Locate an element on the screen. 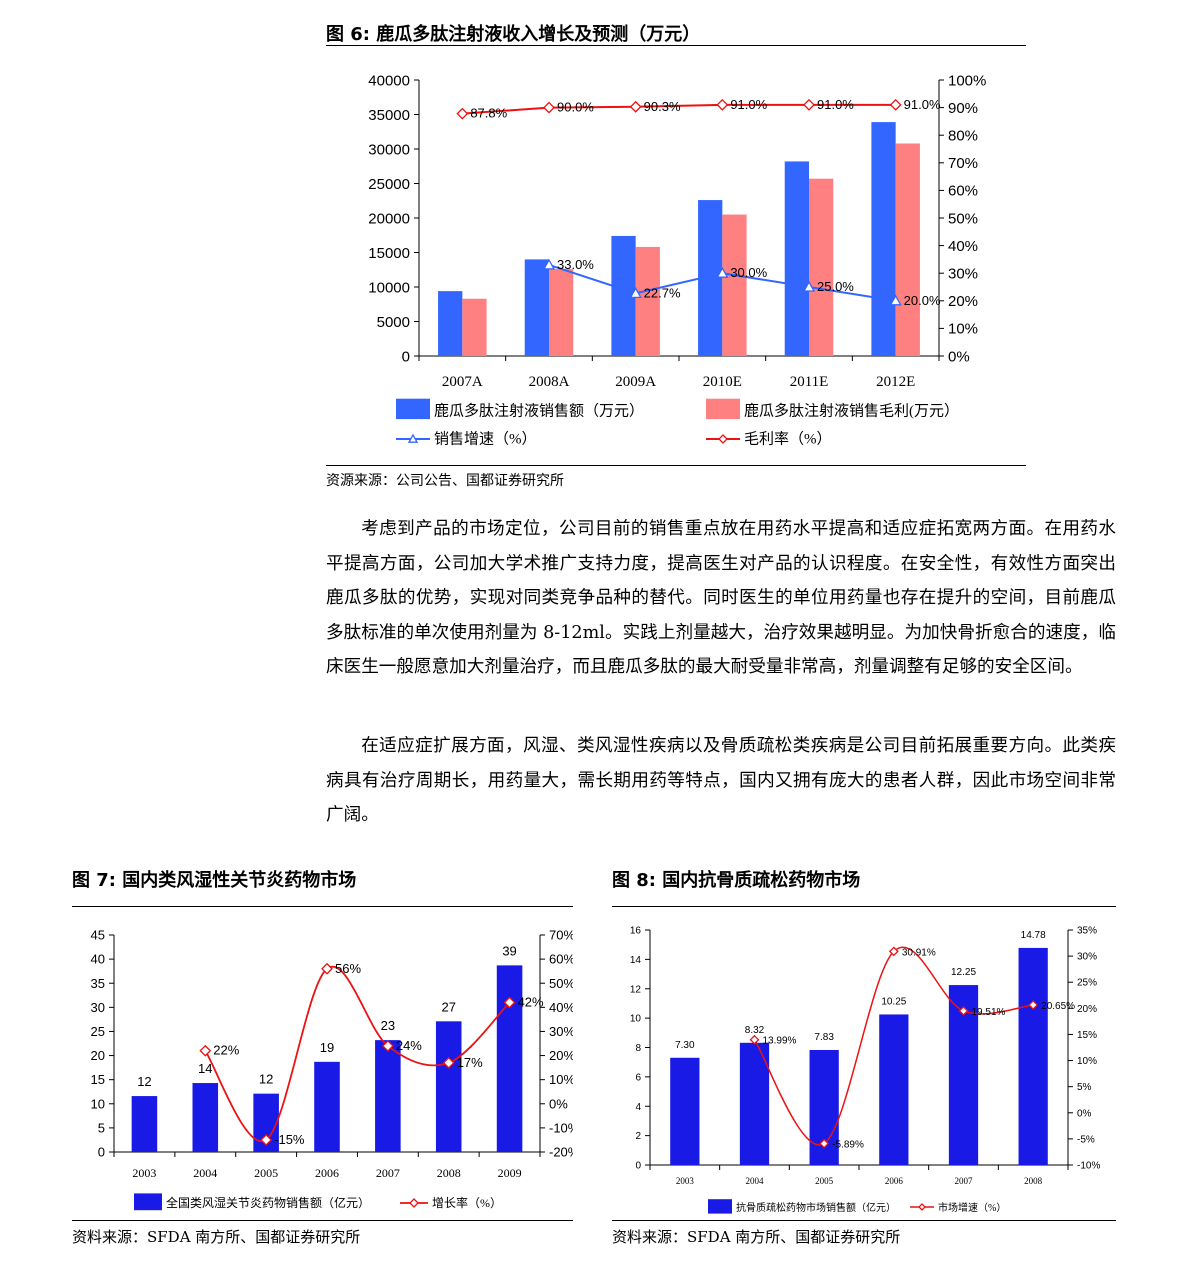 This screenshot has height=1264, width=1191. legend-label: 毛利率（%） is located at coordinates (788, 439).